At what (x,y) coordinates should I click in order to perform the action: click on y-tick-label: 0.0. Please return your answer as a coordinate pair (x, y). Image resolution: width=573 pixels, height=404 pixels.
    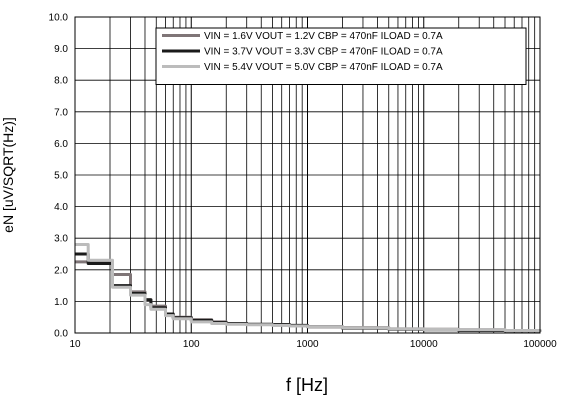
    Looking at the image, I should click on (61, 334).